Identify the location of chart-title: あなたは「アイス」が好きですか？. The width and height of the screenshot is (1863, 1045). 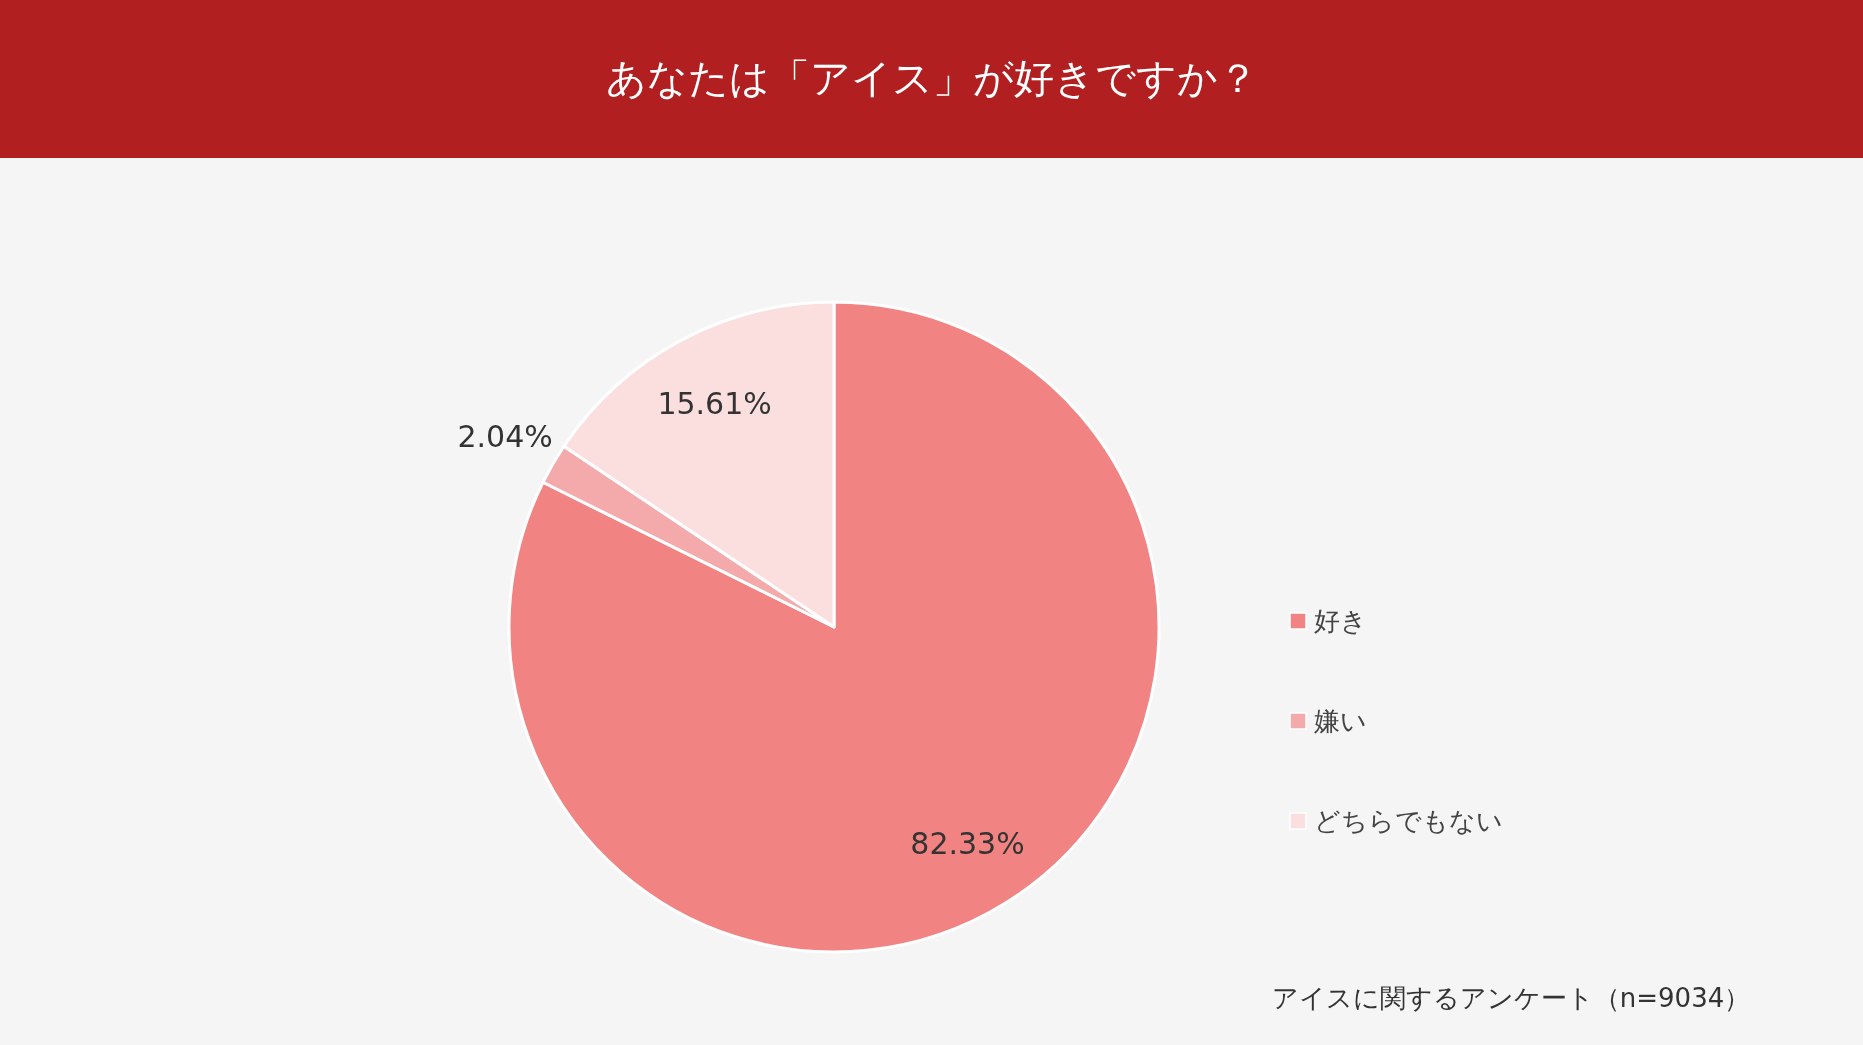
(931, 78).